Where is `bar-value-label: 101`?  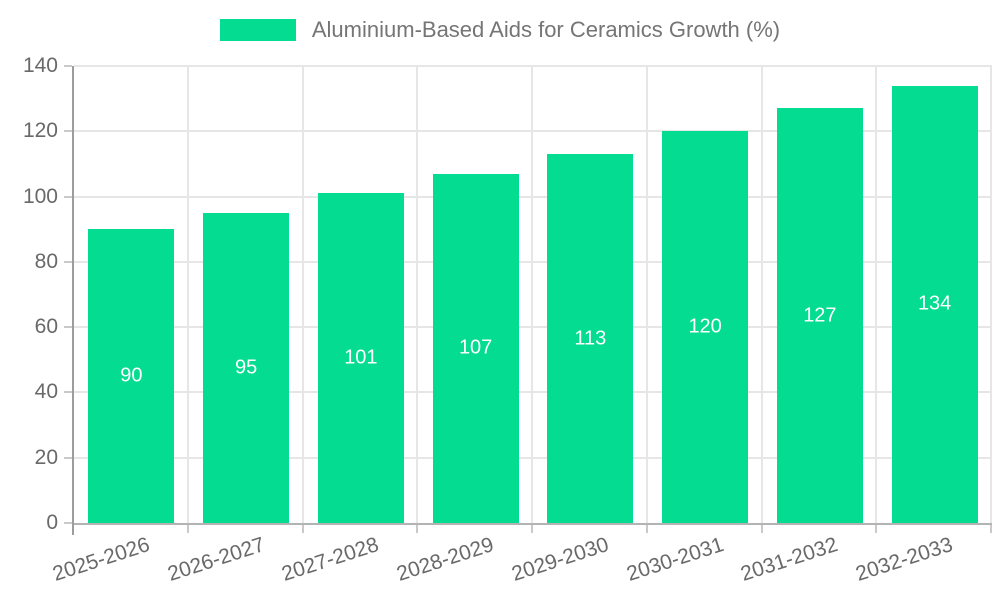 bar-value-label: 101 is located at coordinates (361, 357).